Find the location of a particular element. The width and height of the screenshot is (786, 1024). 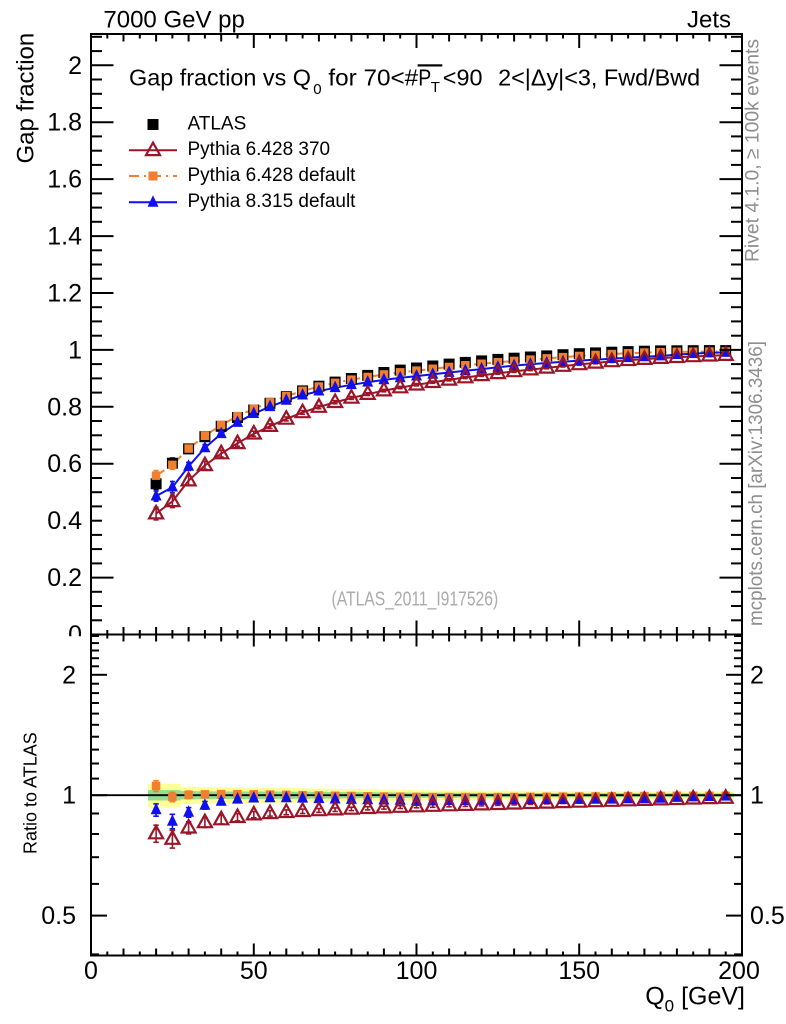

svg-text: 0.4 is located at coordinates (64, 521).